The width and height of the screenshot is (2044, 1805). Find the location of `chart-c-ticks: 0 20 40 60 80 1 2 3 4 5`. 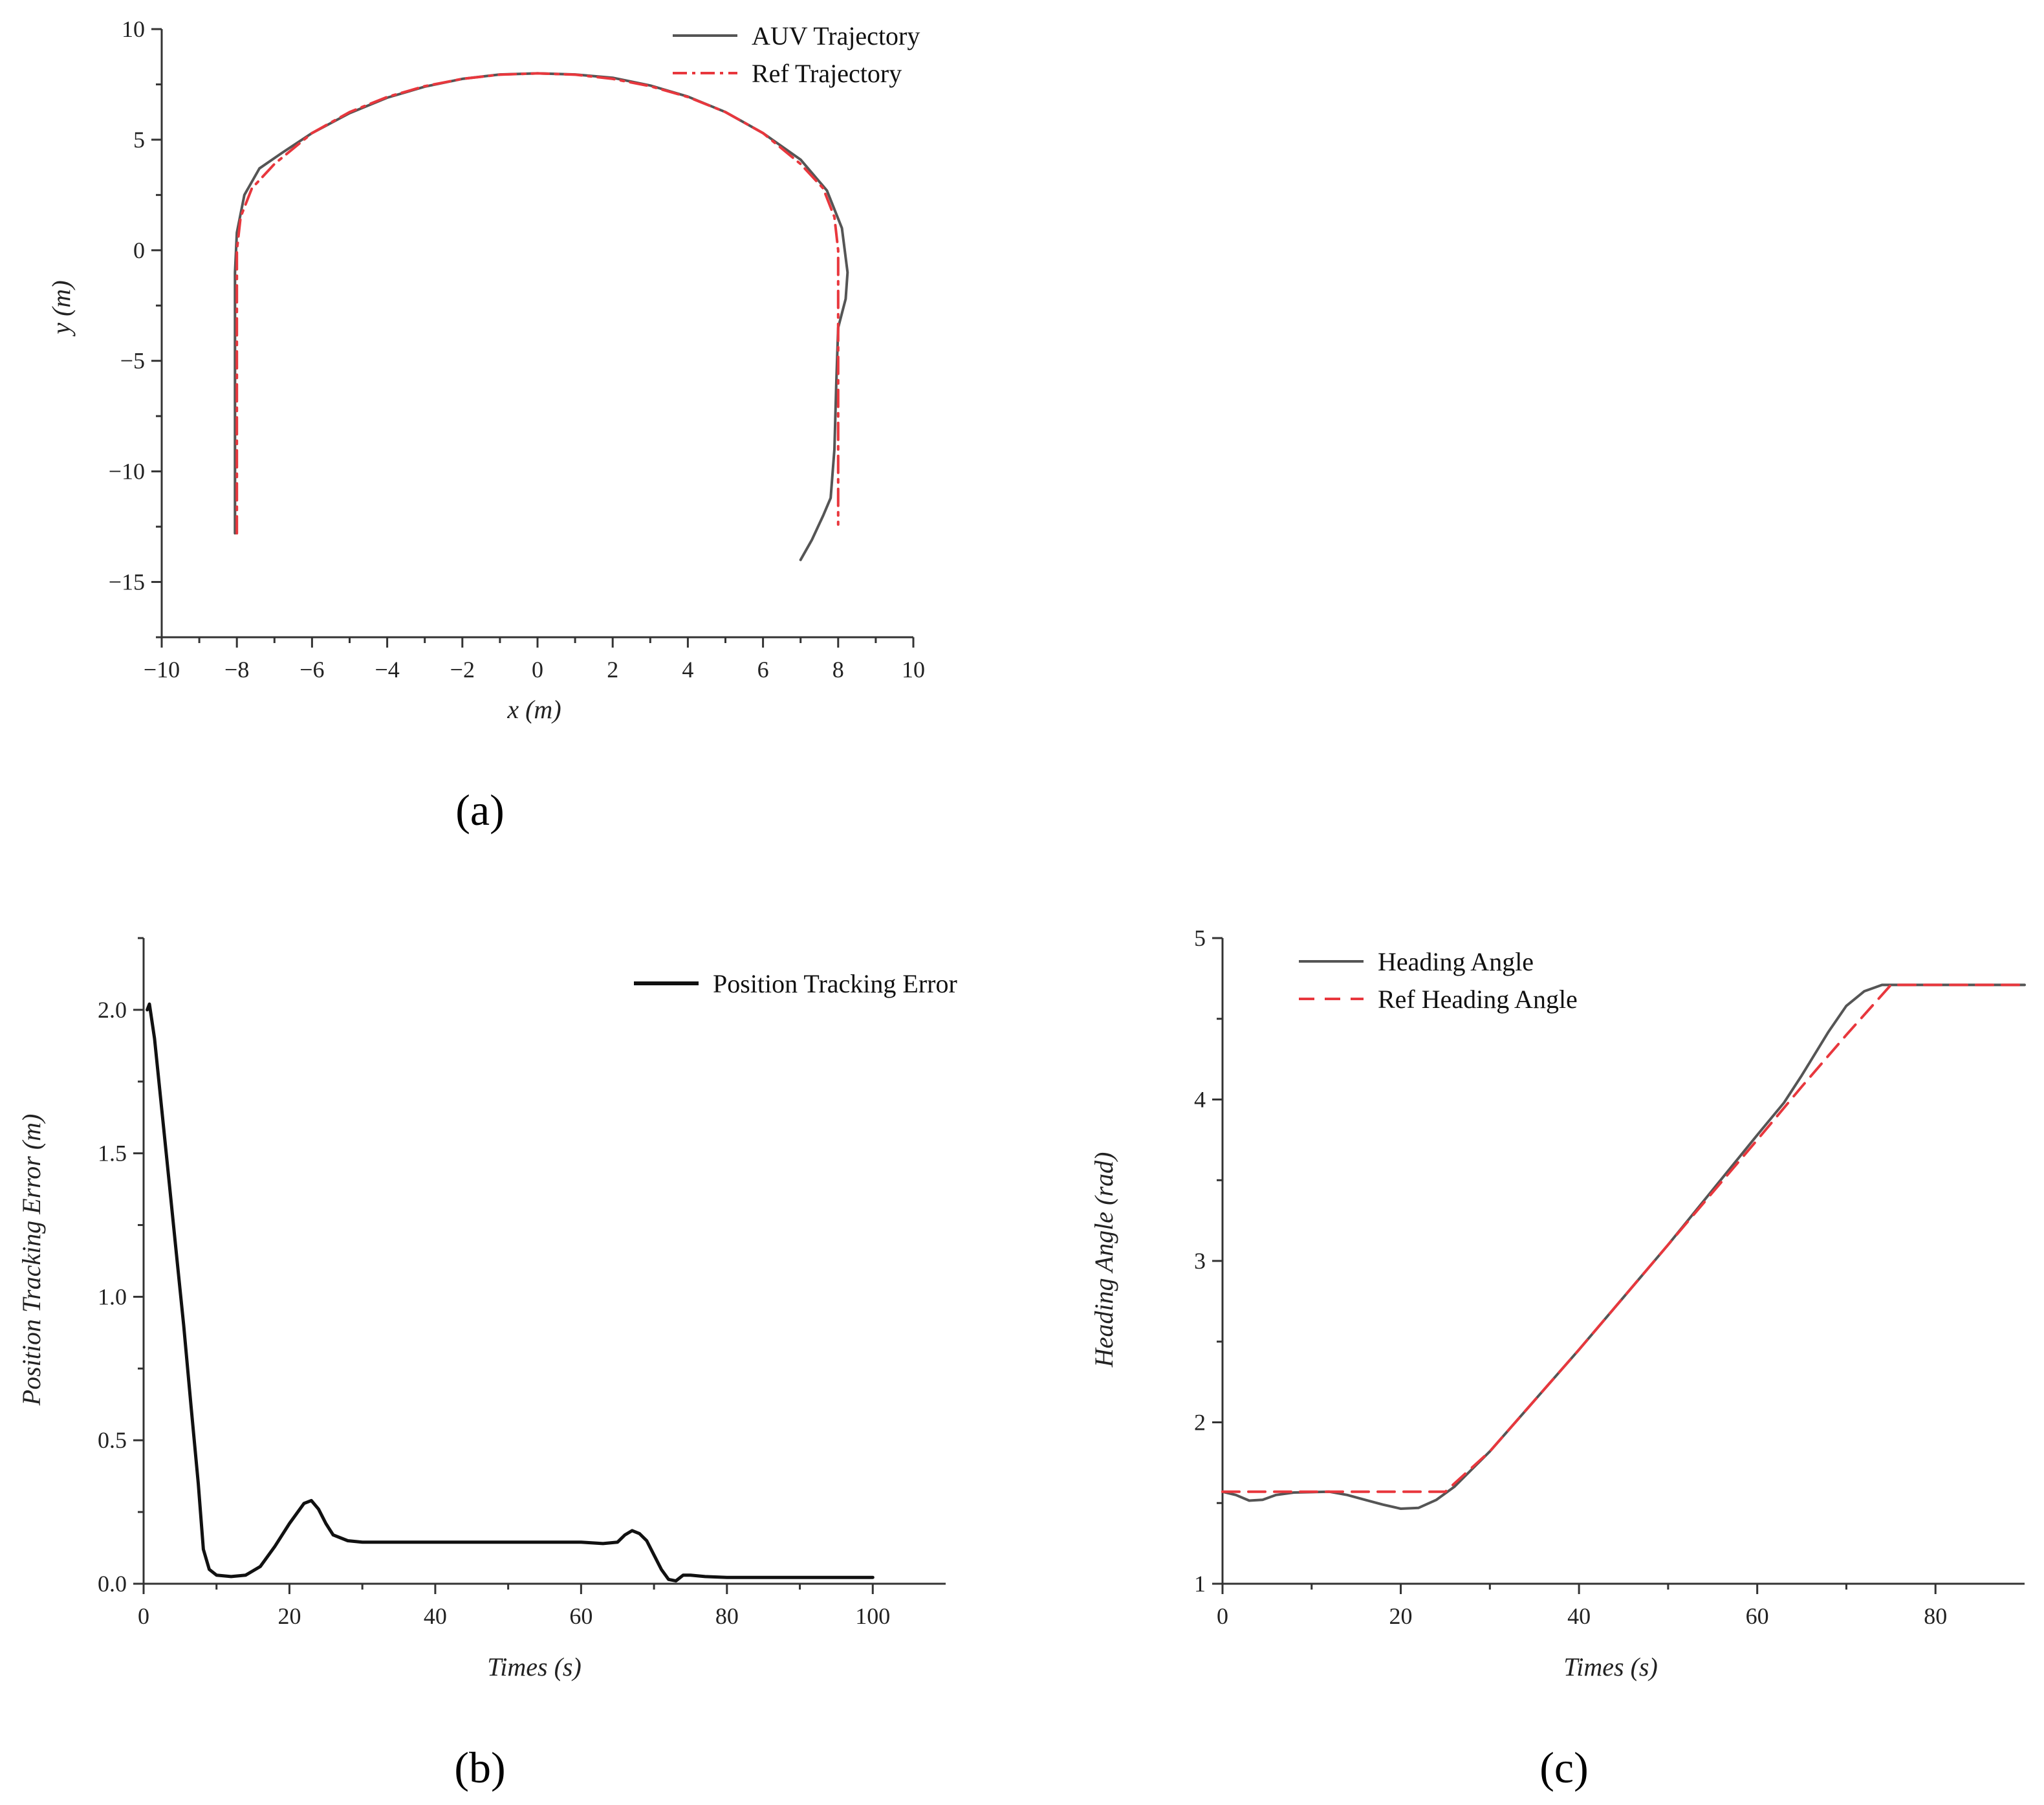

chart-c-ticks: 0 20 40 60 80 1 2 3 4 5 is located at coordinates (1570, 1277).